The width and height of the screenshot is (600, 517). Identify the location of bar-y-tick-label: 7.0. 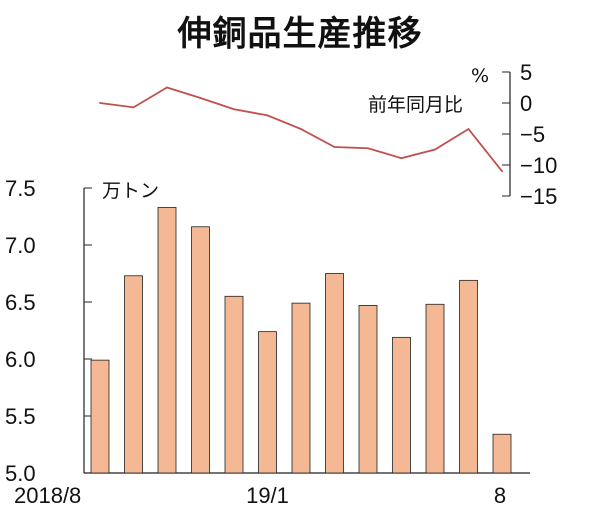
(20, 245).